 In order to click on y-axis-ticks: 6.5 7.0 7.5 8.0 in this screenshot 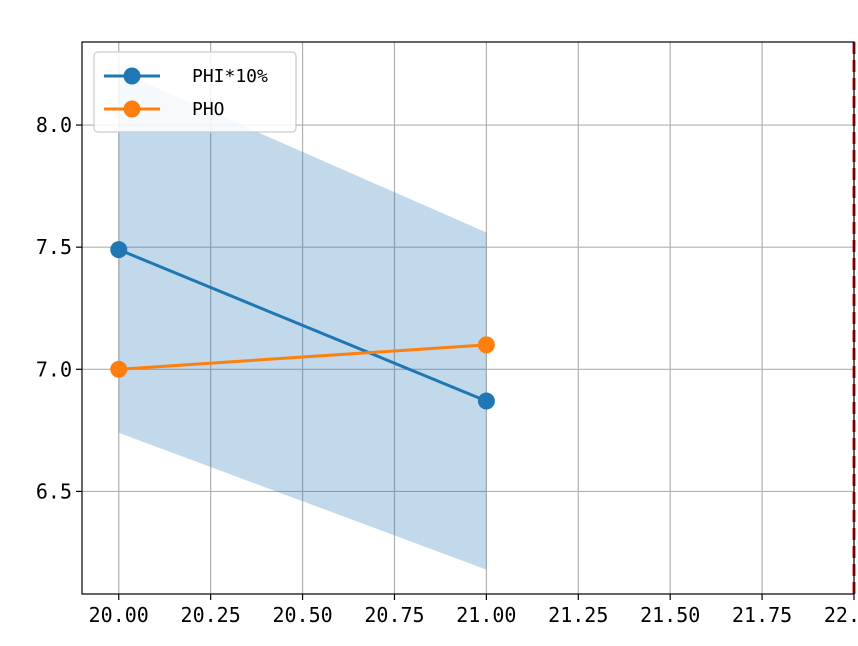, I will do `click(59, 308)`.